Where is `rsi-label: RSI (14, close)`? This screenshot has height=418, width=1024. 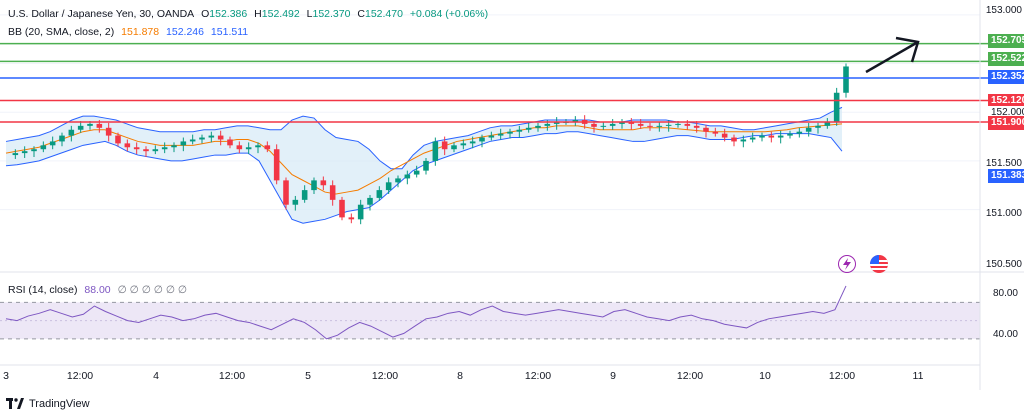
rsi-label: RSI (14, close) is located at coordinates (43, 290).